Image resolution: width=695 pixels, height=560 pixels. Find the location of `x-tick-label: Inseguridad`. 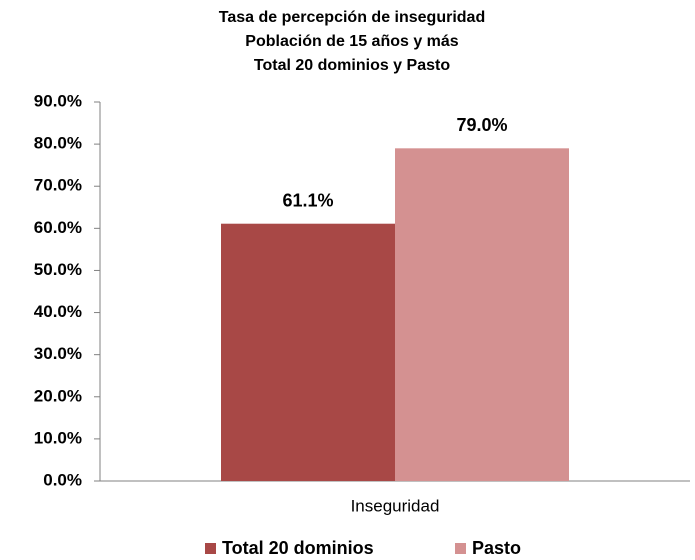

x-tick-label: Inseguridad is located at coordinates (395, 505).